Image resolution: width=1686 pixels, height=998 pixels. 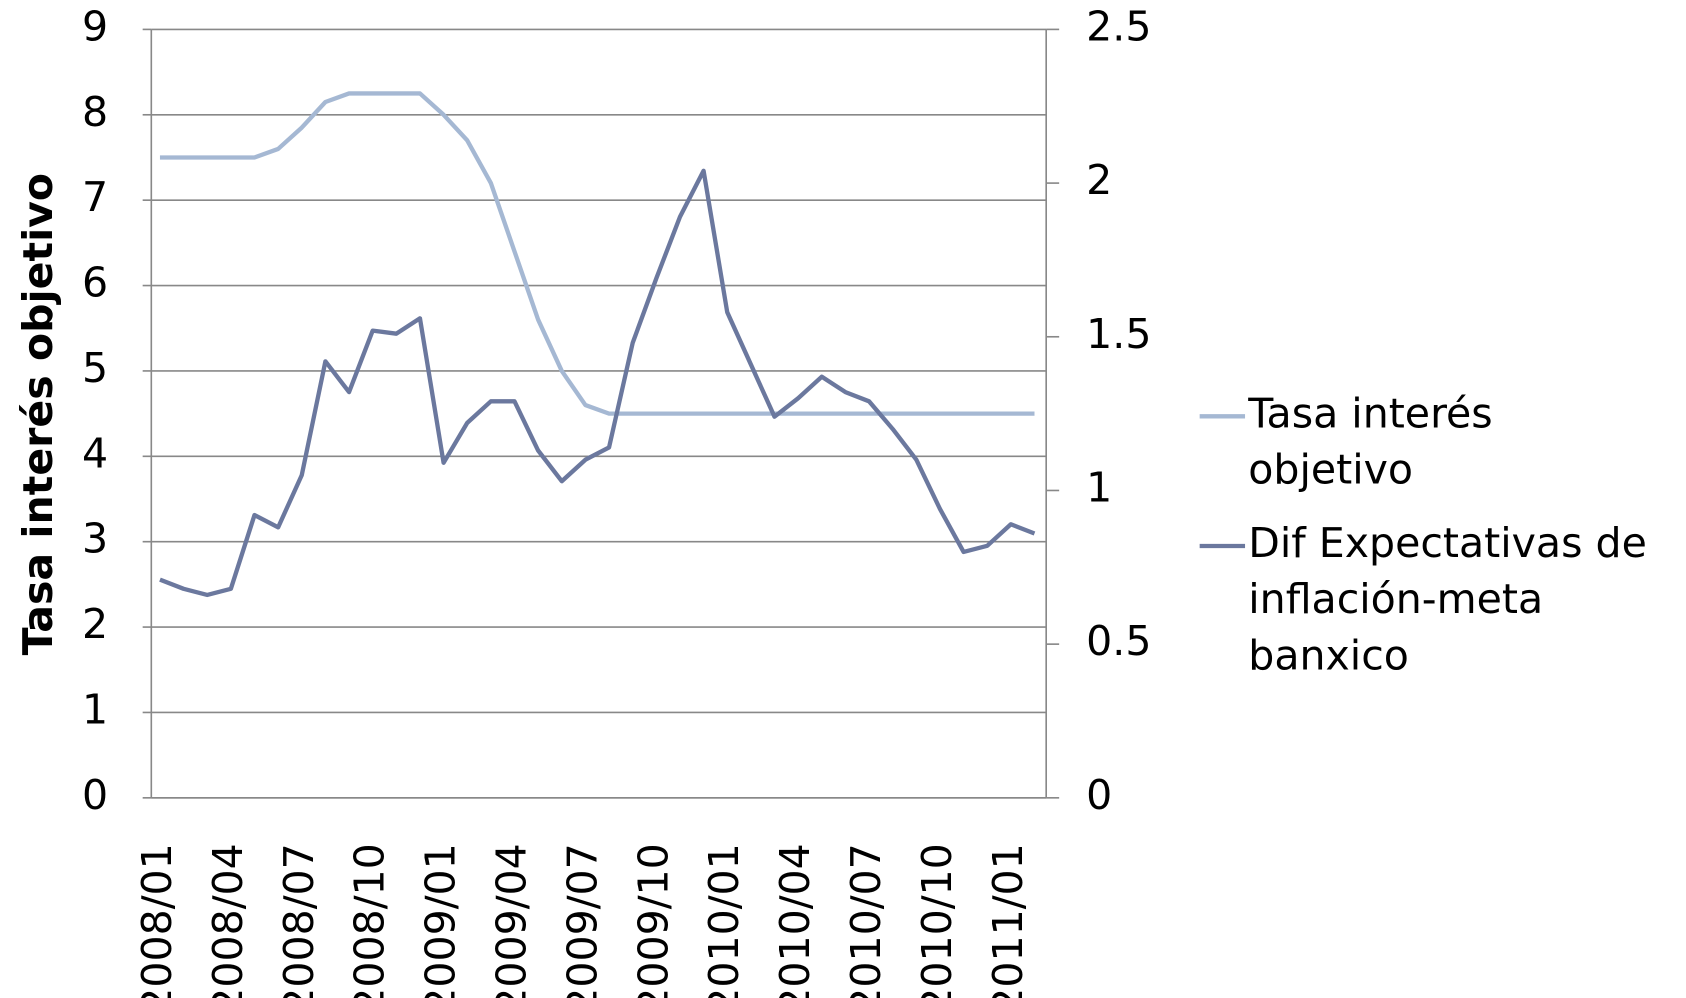 What do you see at coordinates (653, 920) in the screenshot?
I see `x-tick-label: 2009/10` at bounding box center [653, 920].